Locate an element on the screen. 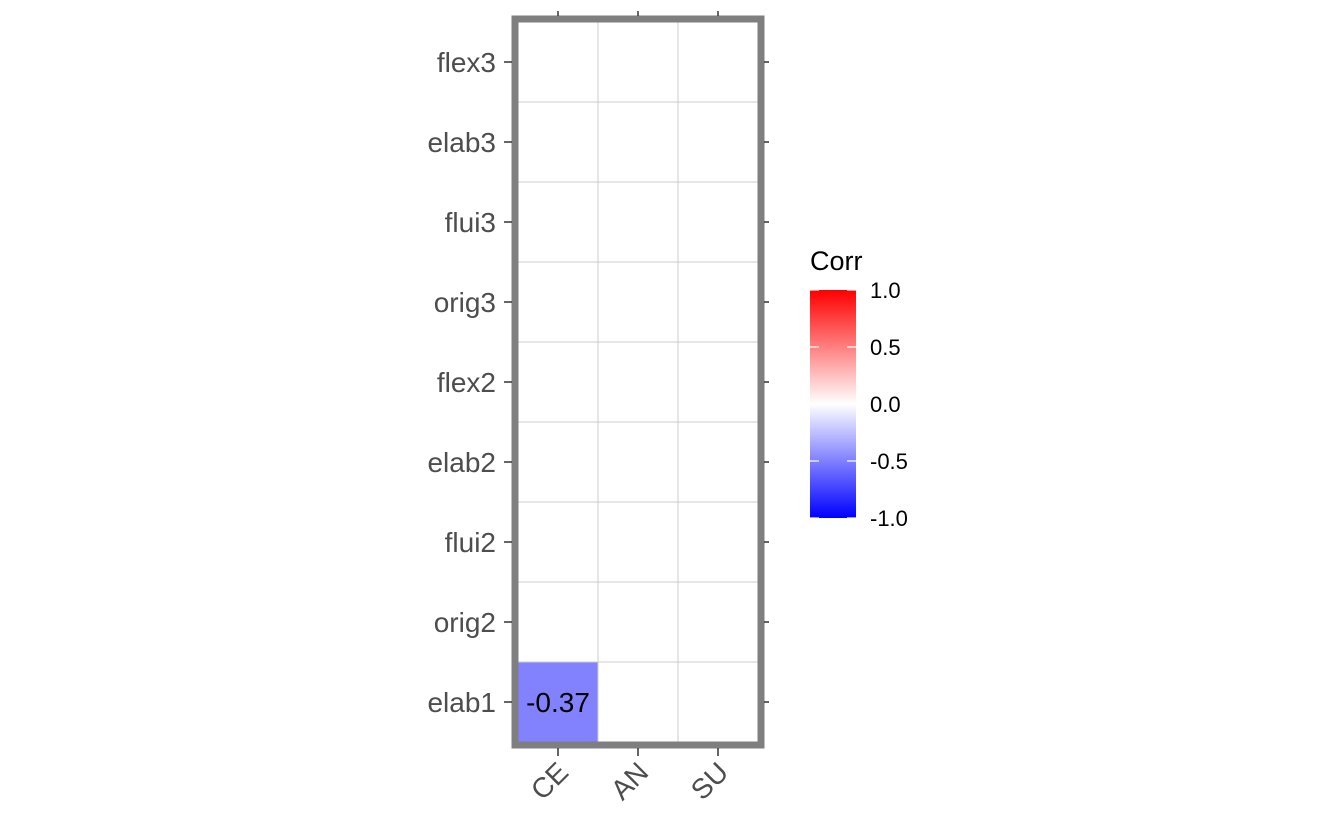 Image resolution: width=1344 pixels, height=835 pixels. cell-value-label: -0.37 is located at coordinates (558, 702).